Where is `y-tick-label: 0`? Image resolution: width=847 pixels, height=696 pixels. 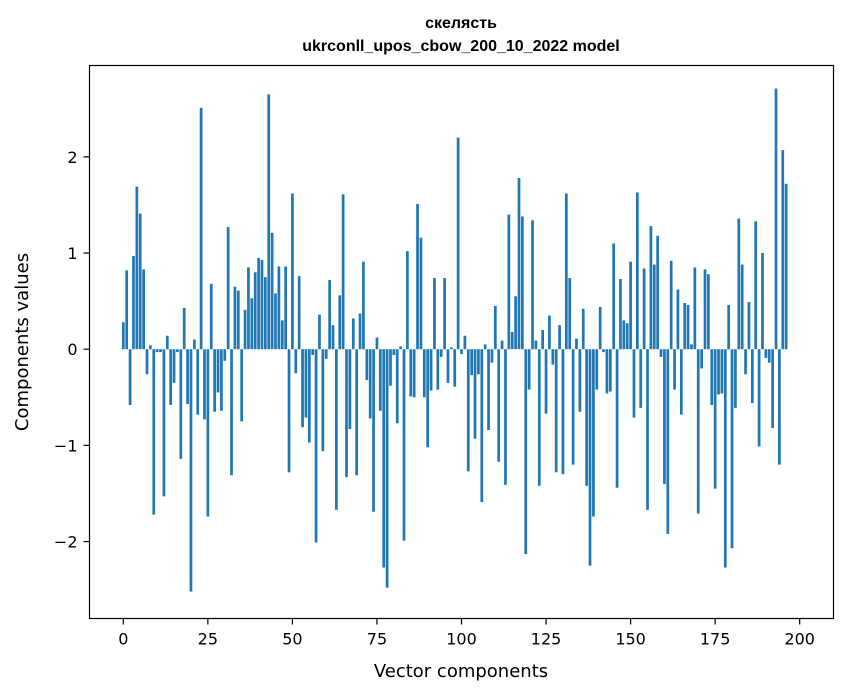 y-tick-label: 0 is located at coordinates (72, 349).